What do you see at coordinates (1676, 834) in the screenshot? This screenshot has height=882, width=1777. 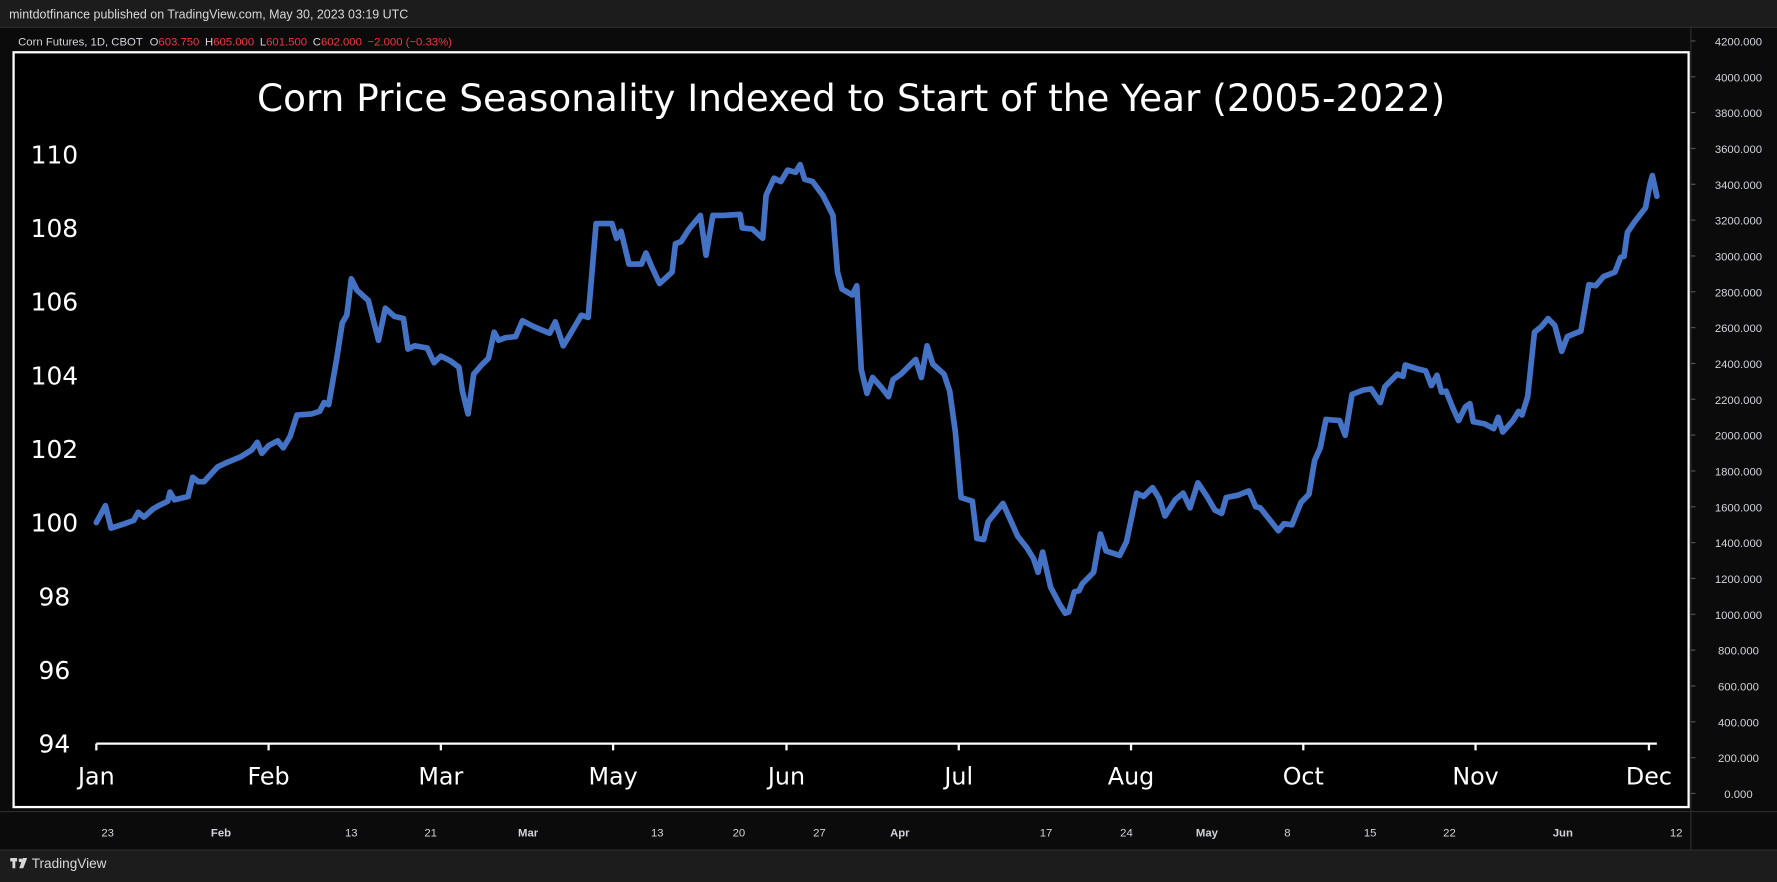 I see `time-label: 12` at bounding box center [1676, 834].